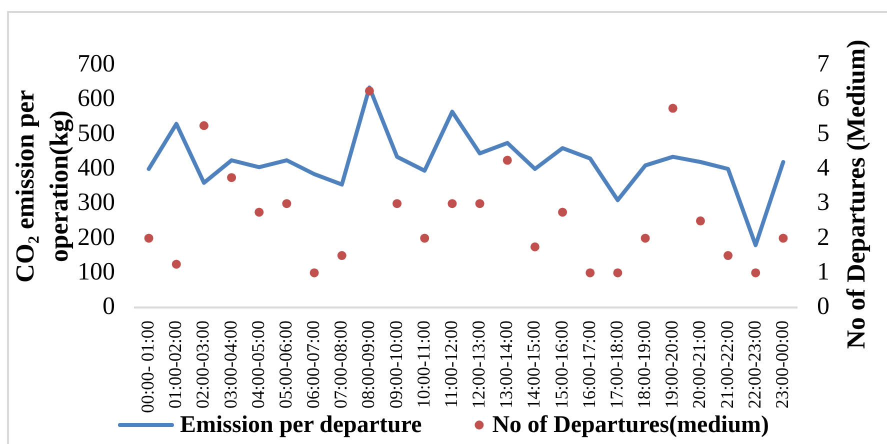  Describe the element at coordinates (96, 237) in the screenshot. I see `y-tick-label: 200` at that location.